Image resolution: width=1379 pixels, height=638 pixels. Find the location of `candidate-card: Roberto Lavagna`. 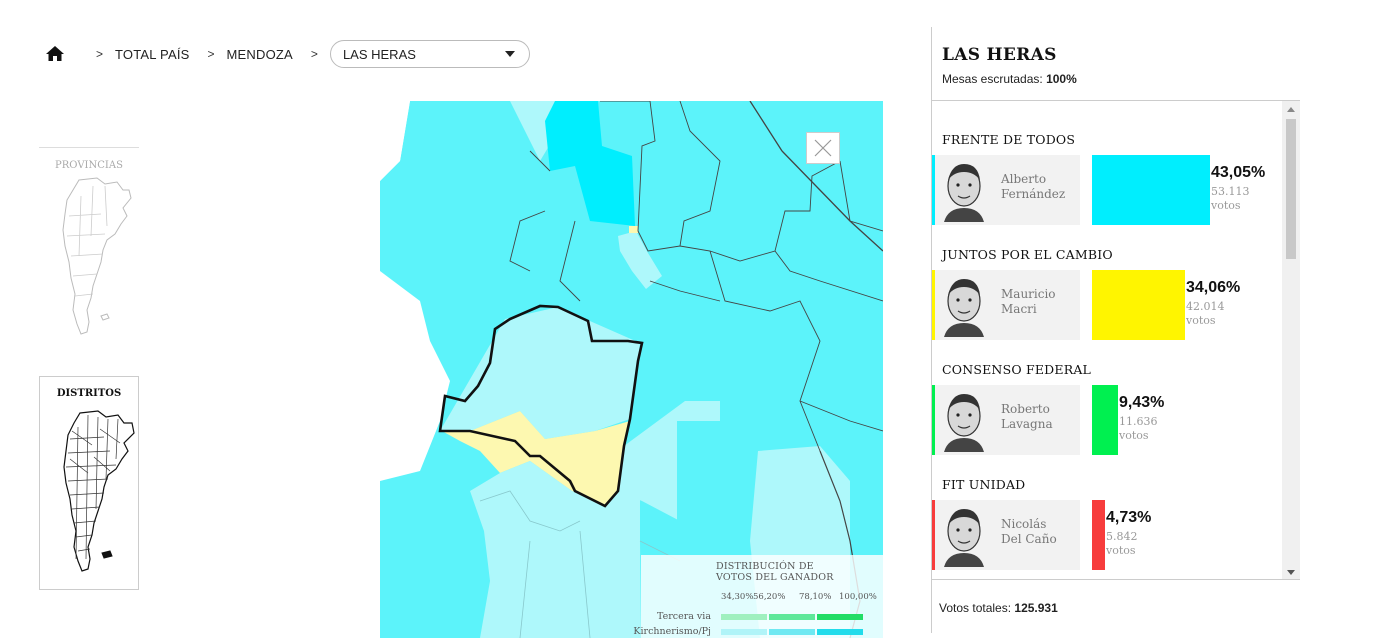

candidate-card: Roberto Lavagna is located at coordinates (1006, 420).